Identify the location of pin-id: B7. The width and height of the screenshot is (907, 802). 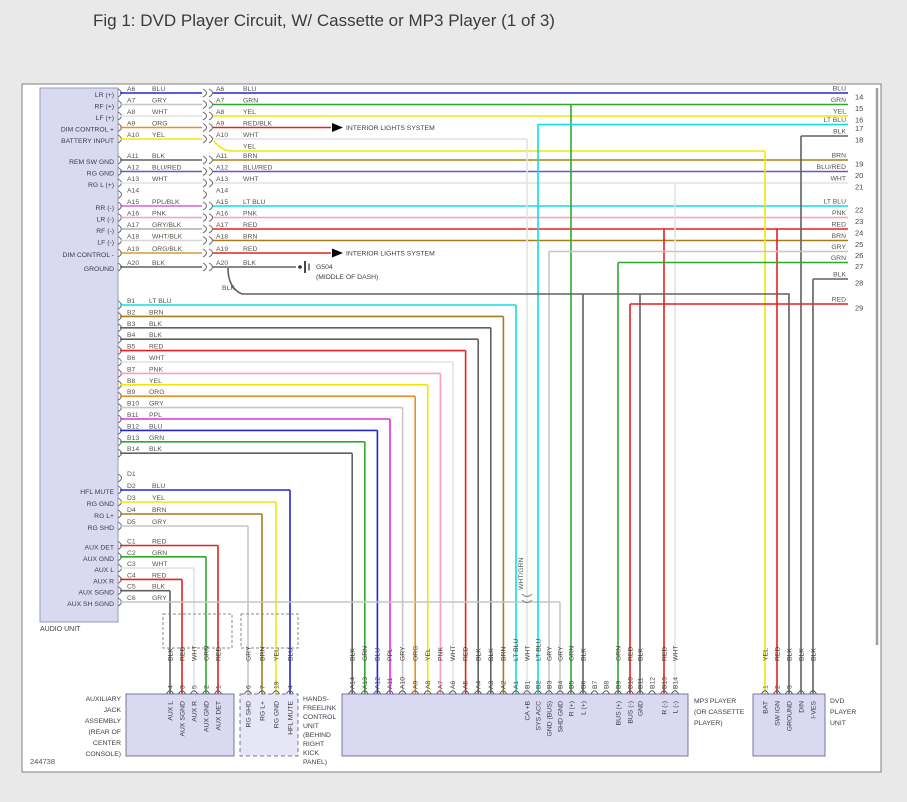
(595, 684).